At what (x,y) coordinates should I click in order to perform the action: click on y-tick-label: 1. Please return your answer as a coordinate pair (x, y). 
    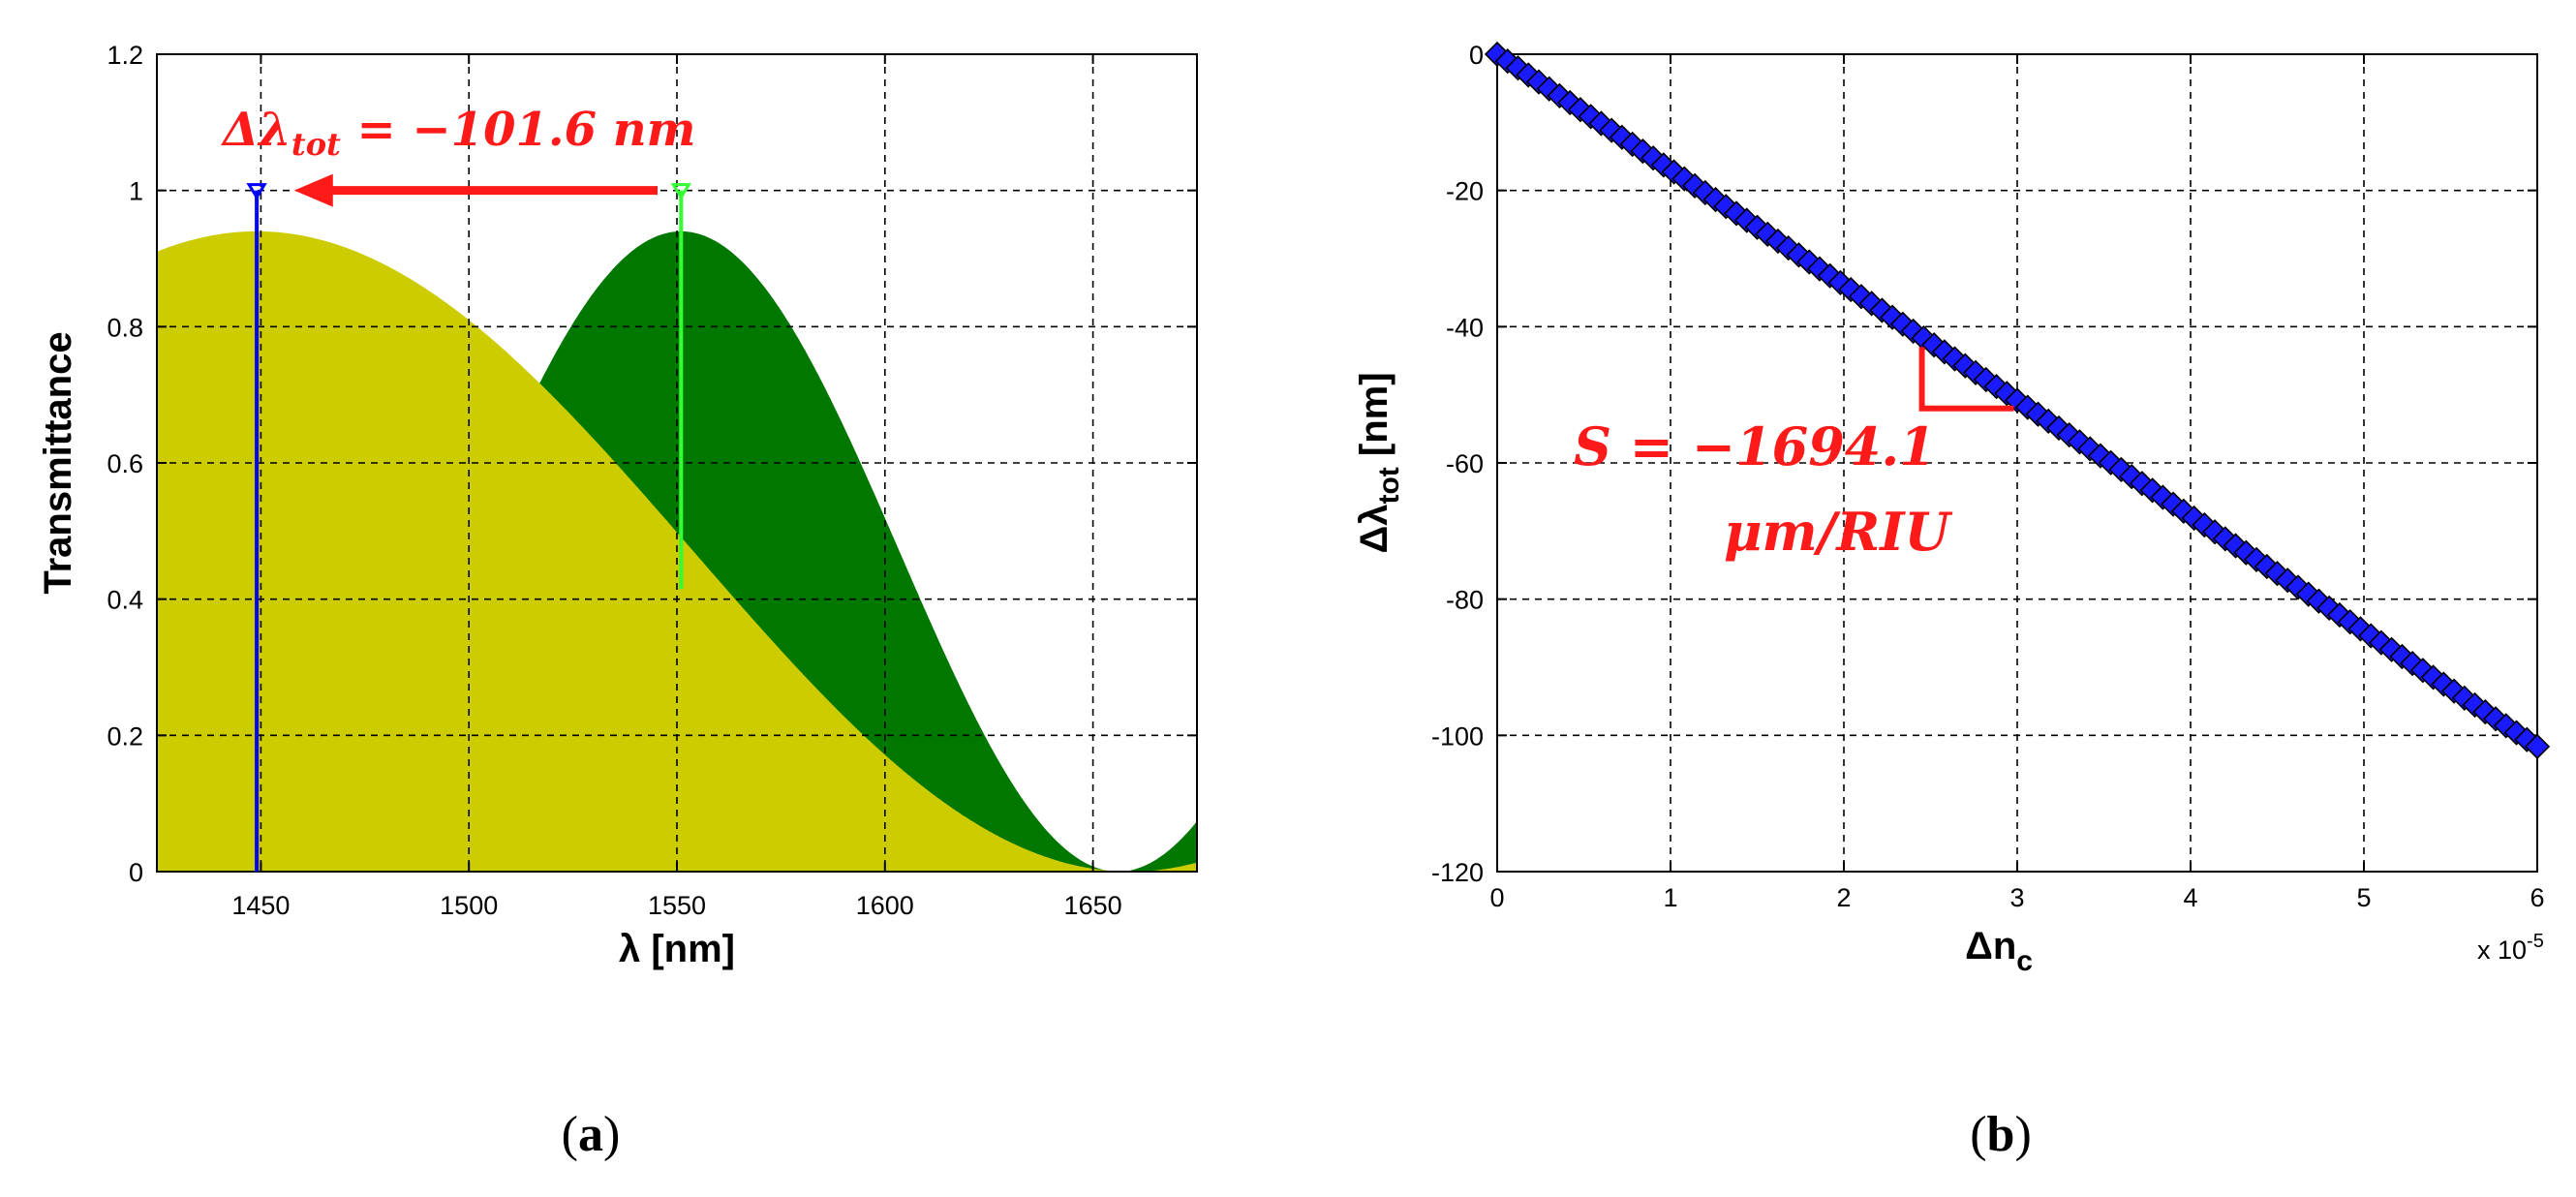
    Looking at the image, I should click on (136, 191).